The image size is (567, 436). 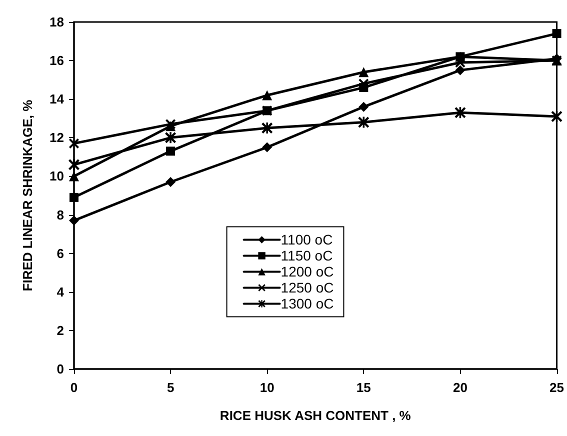 What do you see at coordinates (307, 288) in the screenshot?
I see `legend-label: 1250 oC` at bounding box center [307, 288].